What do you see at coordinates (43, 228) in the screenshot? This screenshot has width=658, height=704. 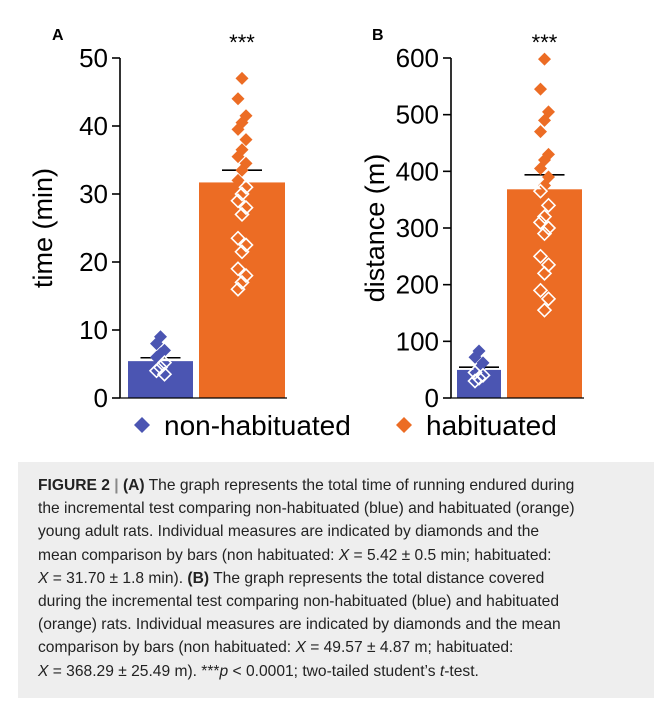 I see `y-axis-label: time (min)` at bounding box center [43, 228].